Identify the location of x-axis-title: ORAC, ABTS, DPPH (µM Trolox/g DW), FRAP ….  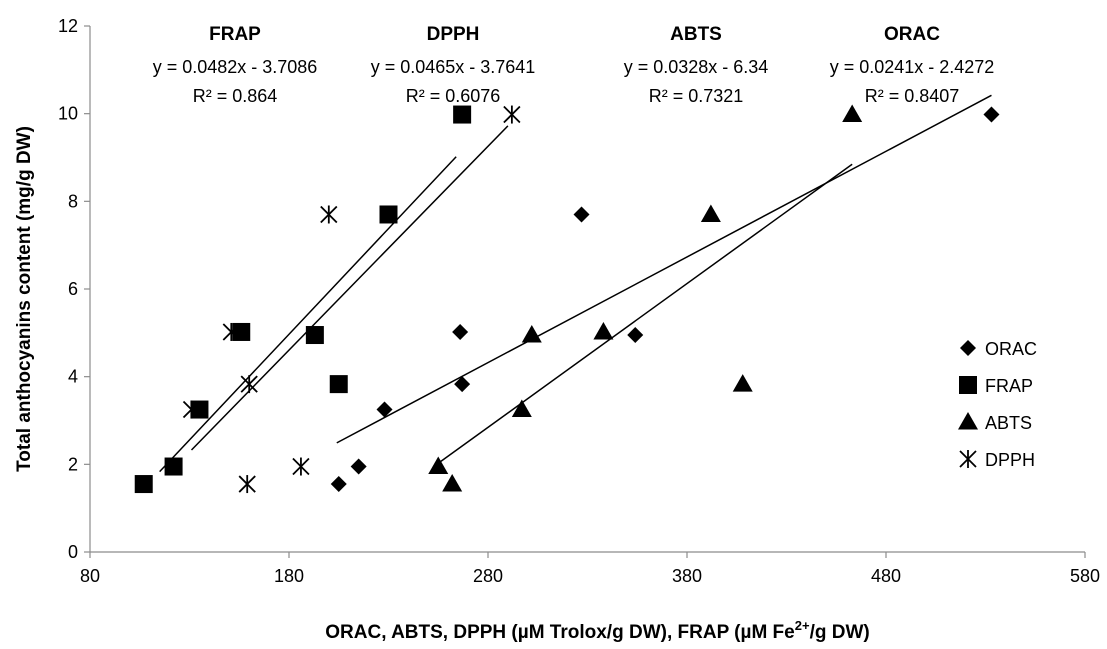
(597, 630).